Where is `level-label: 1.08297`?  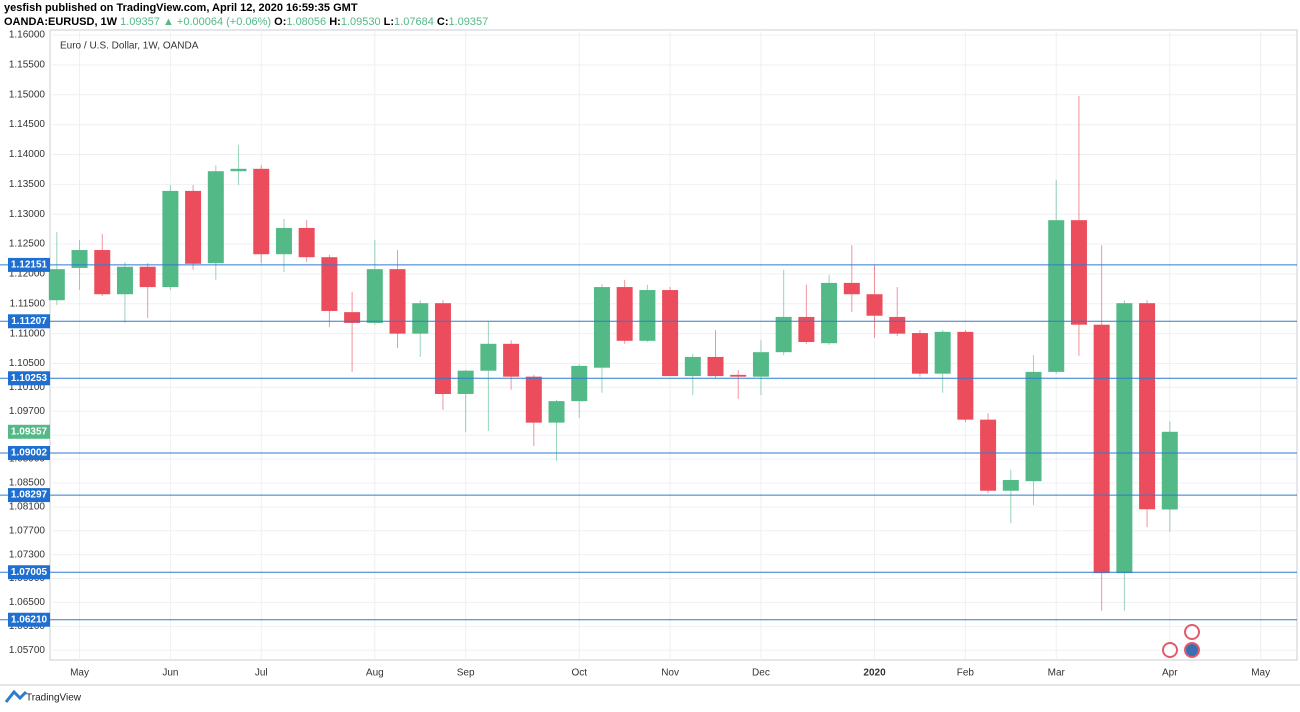
level-label: 1.08297 is located at coordinates (29, 495).